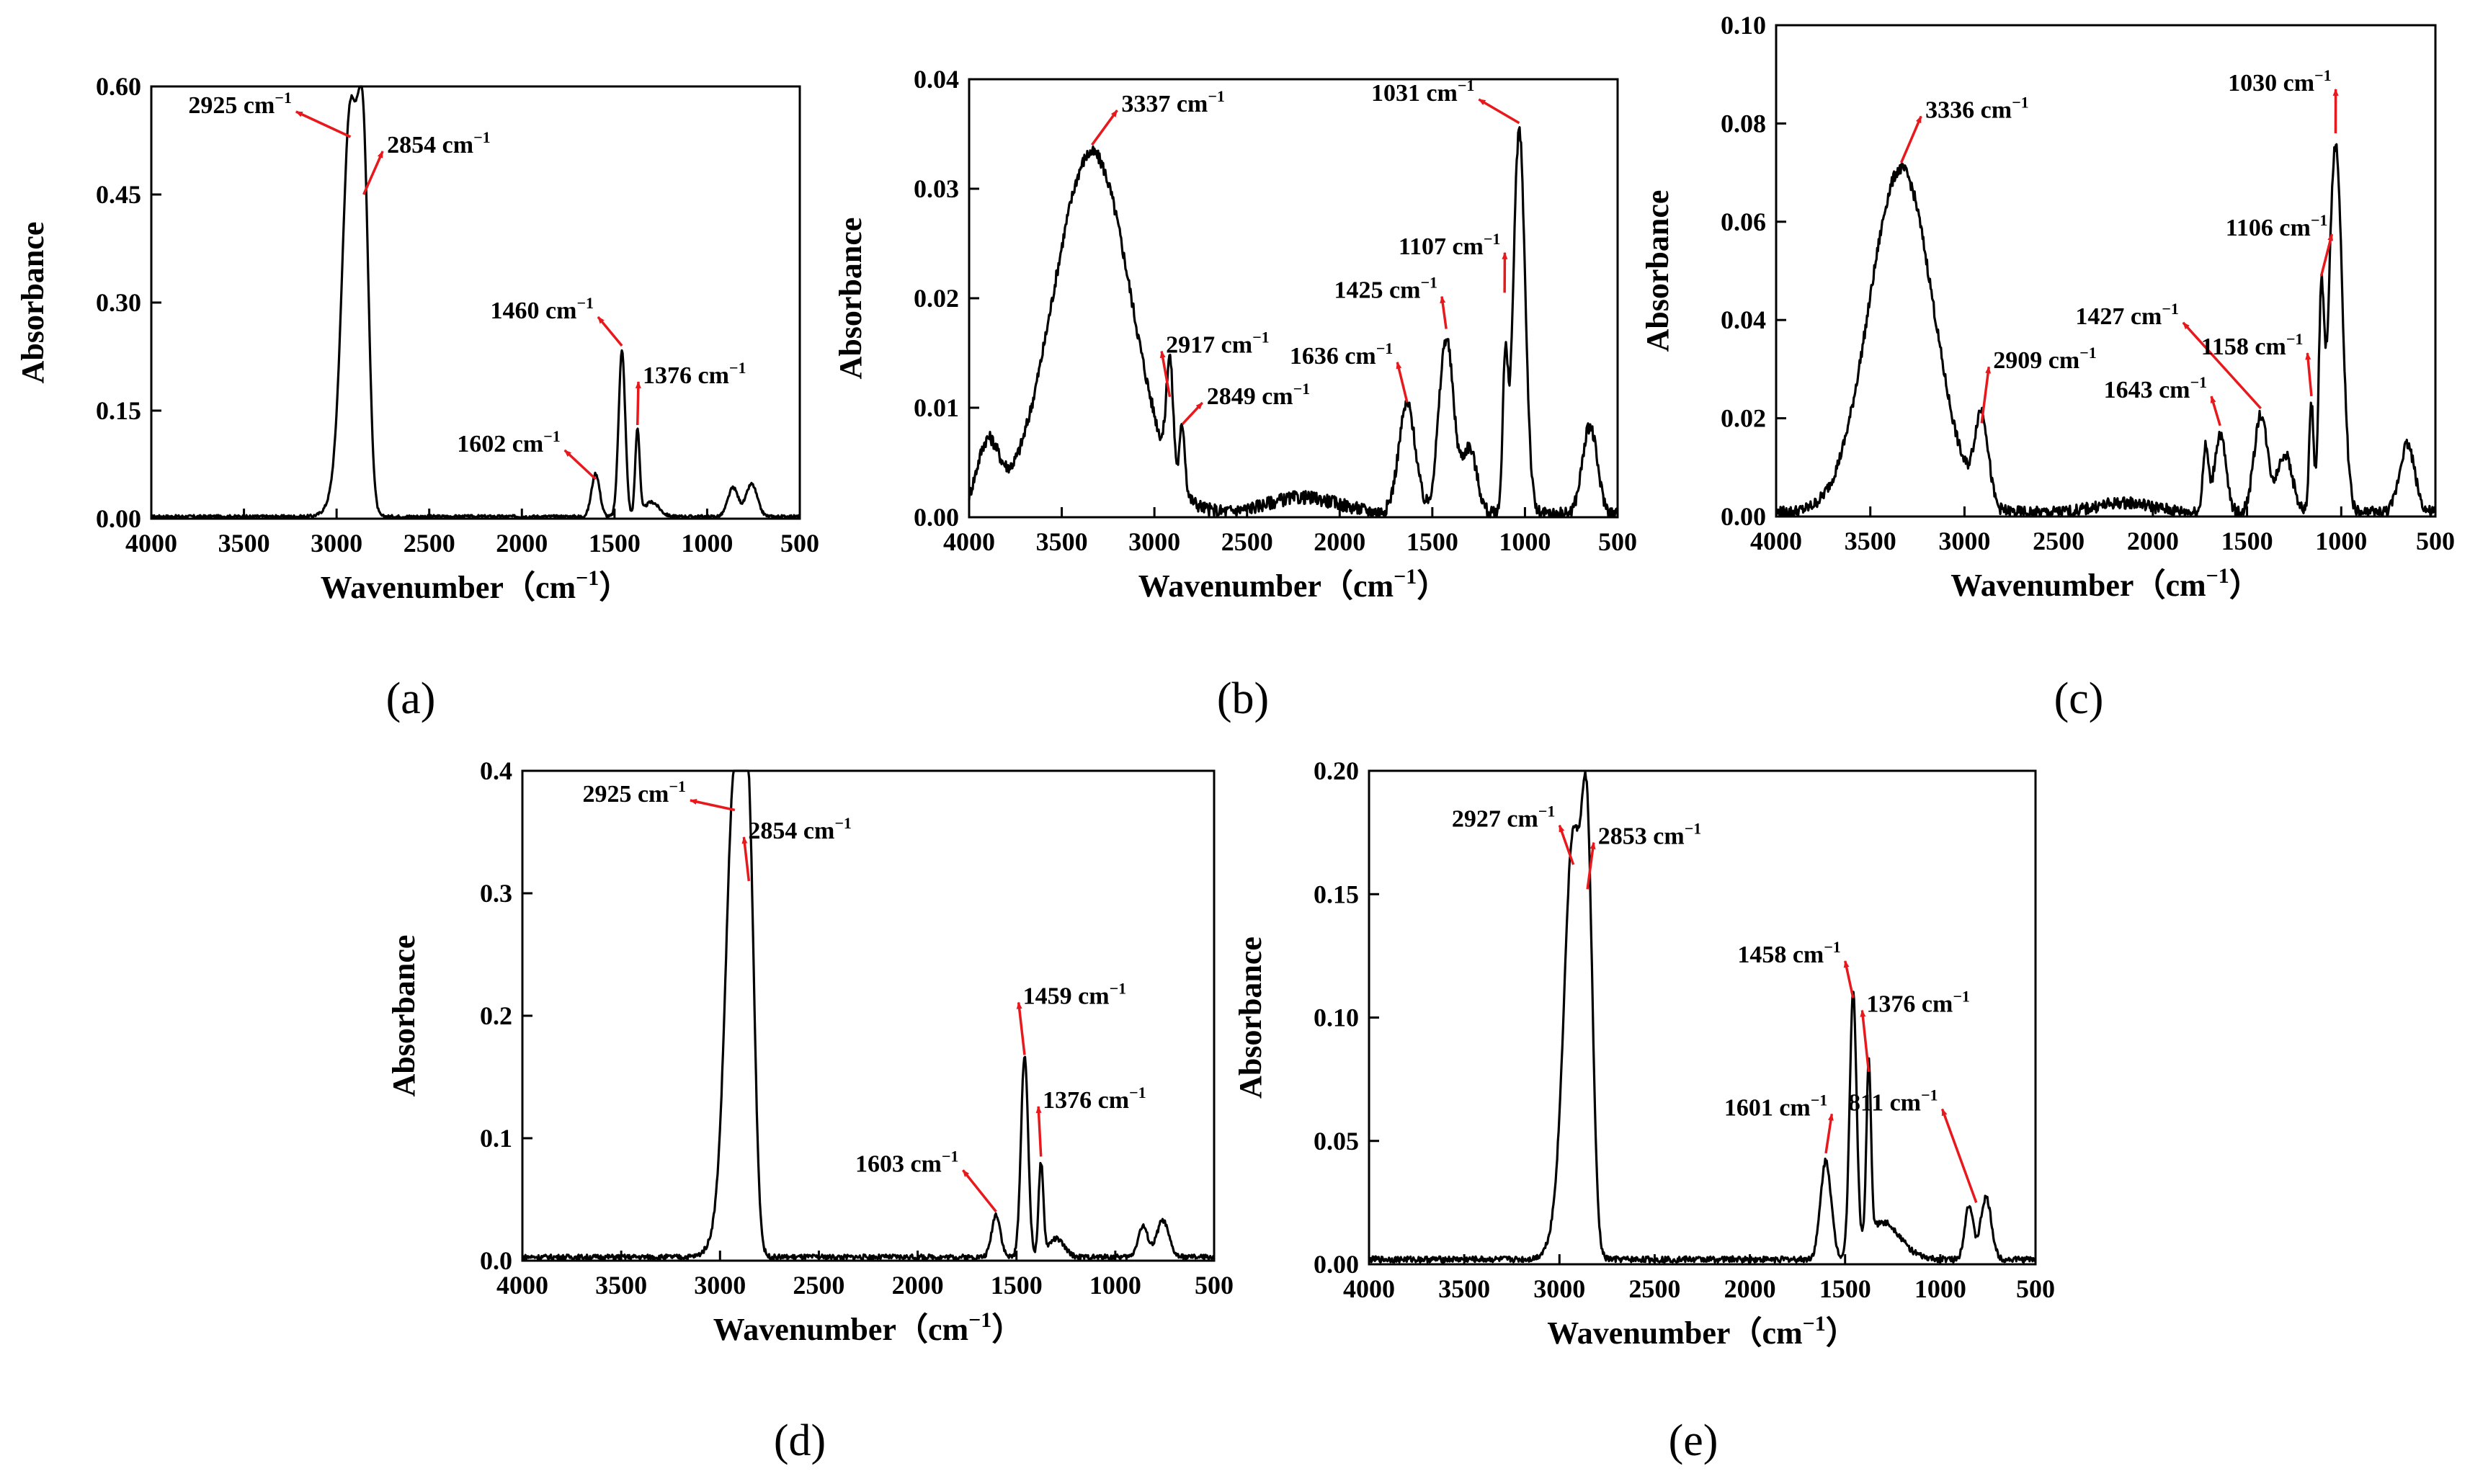 The height and width of the screenshot is (1484, 2470). What do you see at coordinates (1780, 955) in the screenshot?
I see `peak-label-text: 1458 cm` at bounding box center [1780, 955].